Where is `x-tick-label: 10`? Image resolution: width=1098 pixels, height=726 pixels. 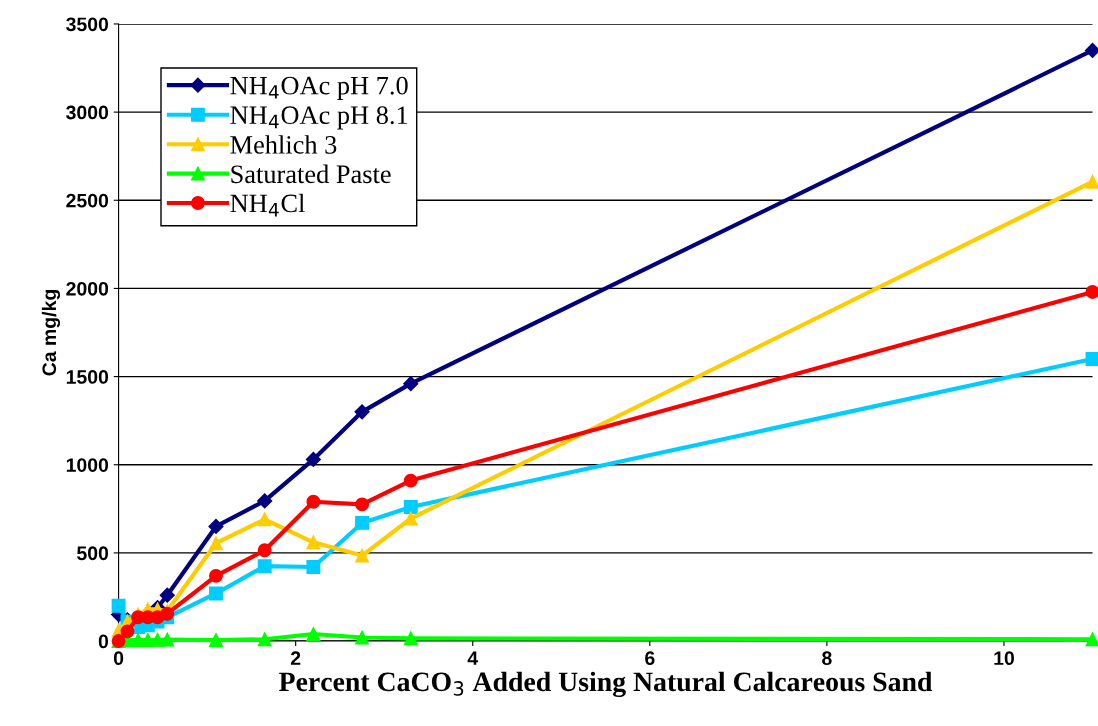 x-tick-label: 10 is located at coordinates (1004, 658).